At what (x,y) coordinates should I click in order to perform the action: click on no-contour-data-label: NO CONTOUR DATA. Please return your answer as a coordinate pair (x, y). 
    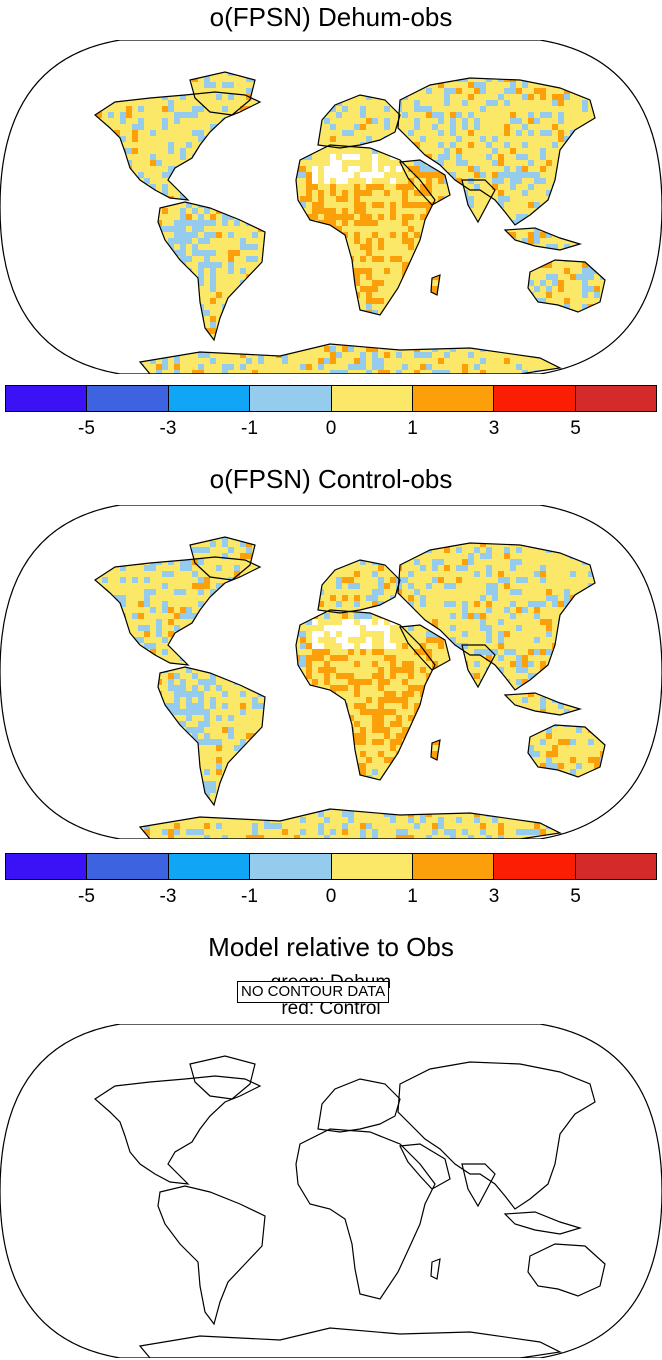
    Looking at the image, I should click on (313, 992).